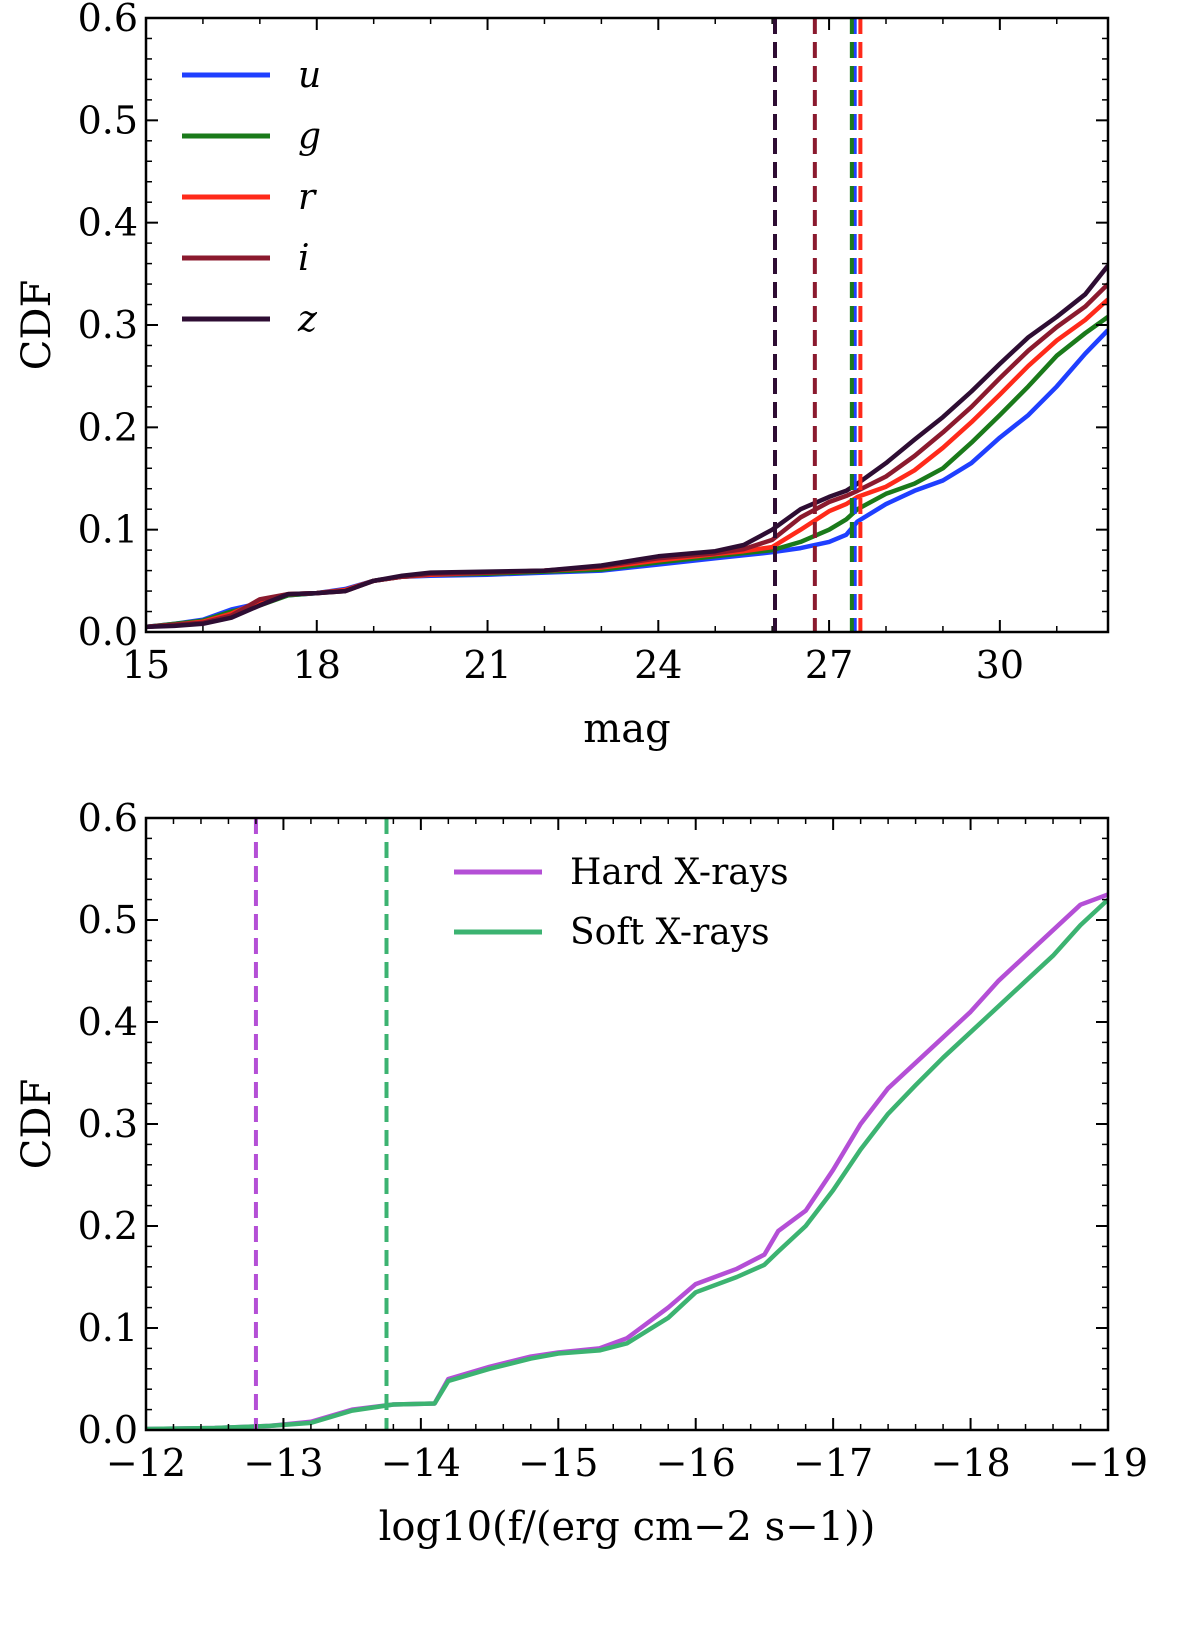 Image resolution: width=1200 pixels, height=1632 pixels. Describe the element at coordinates (307, 197) in the screenshot. I see `legend-label-2: r` at that location.